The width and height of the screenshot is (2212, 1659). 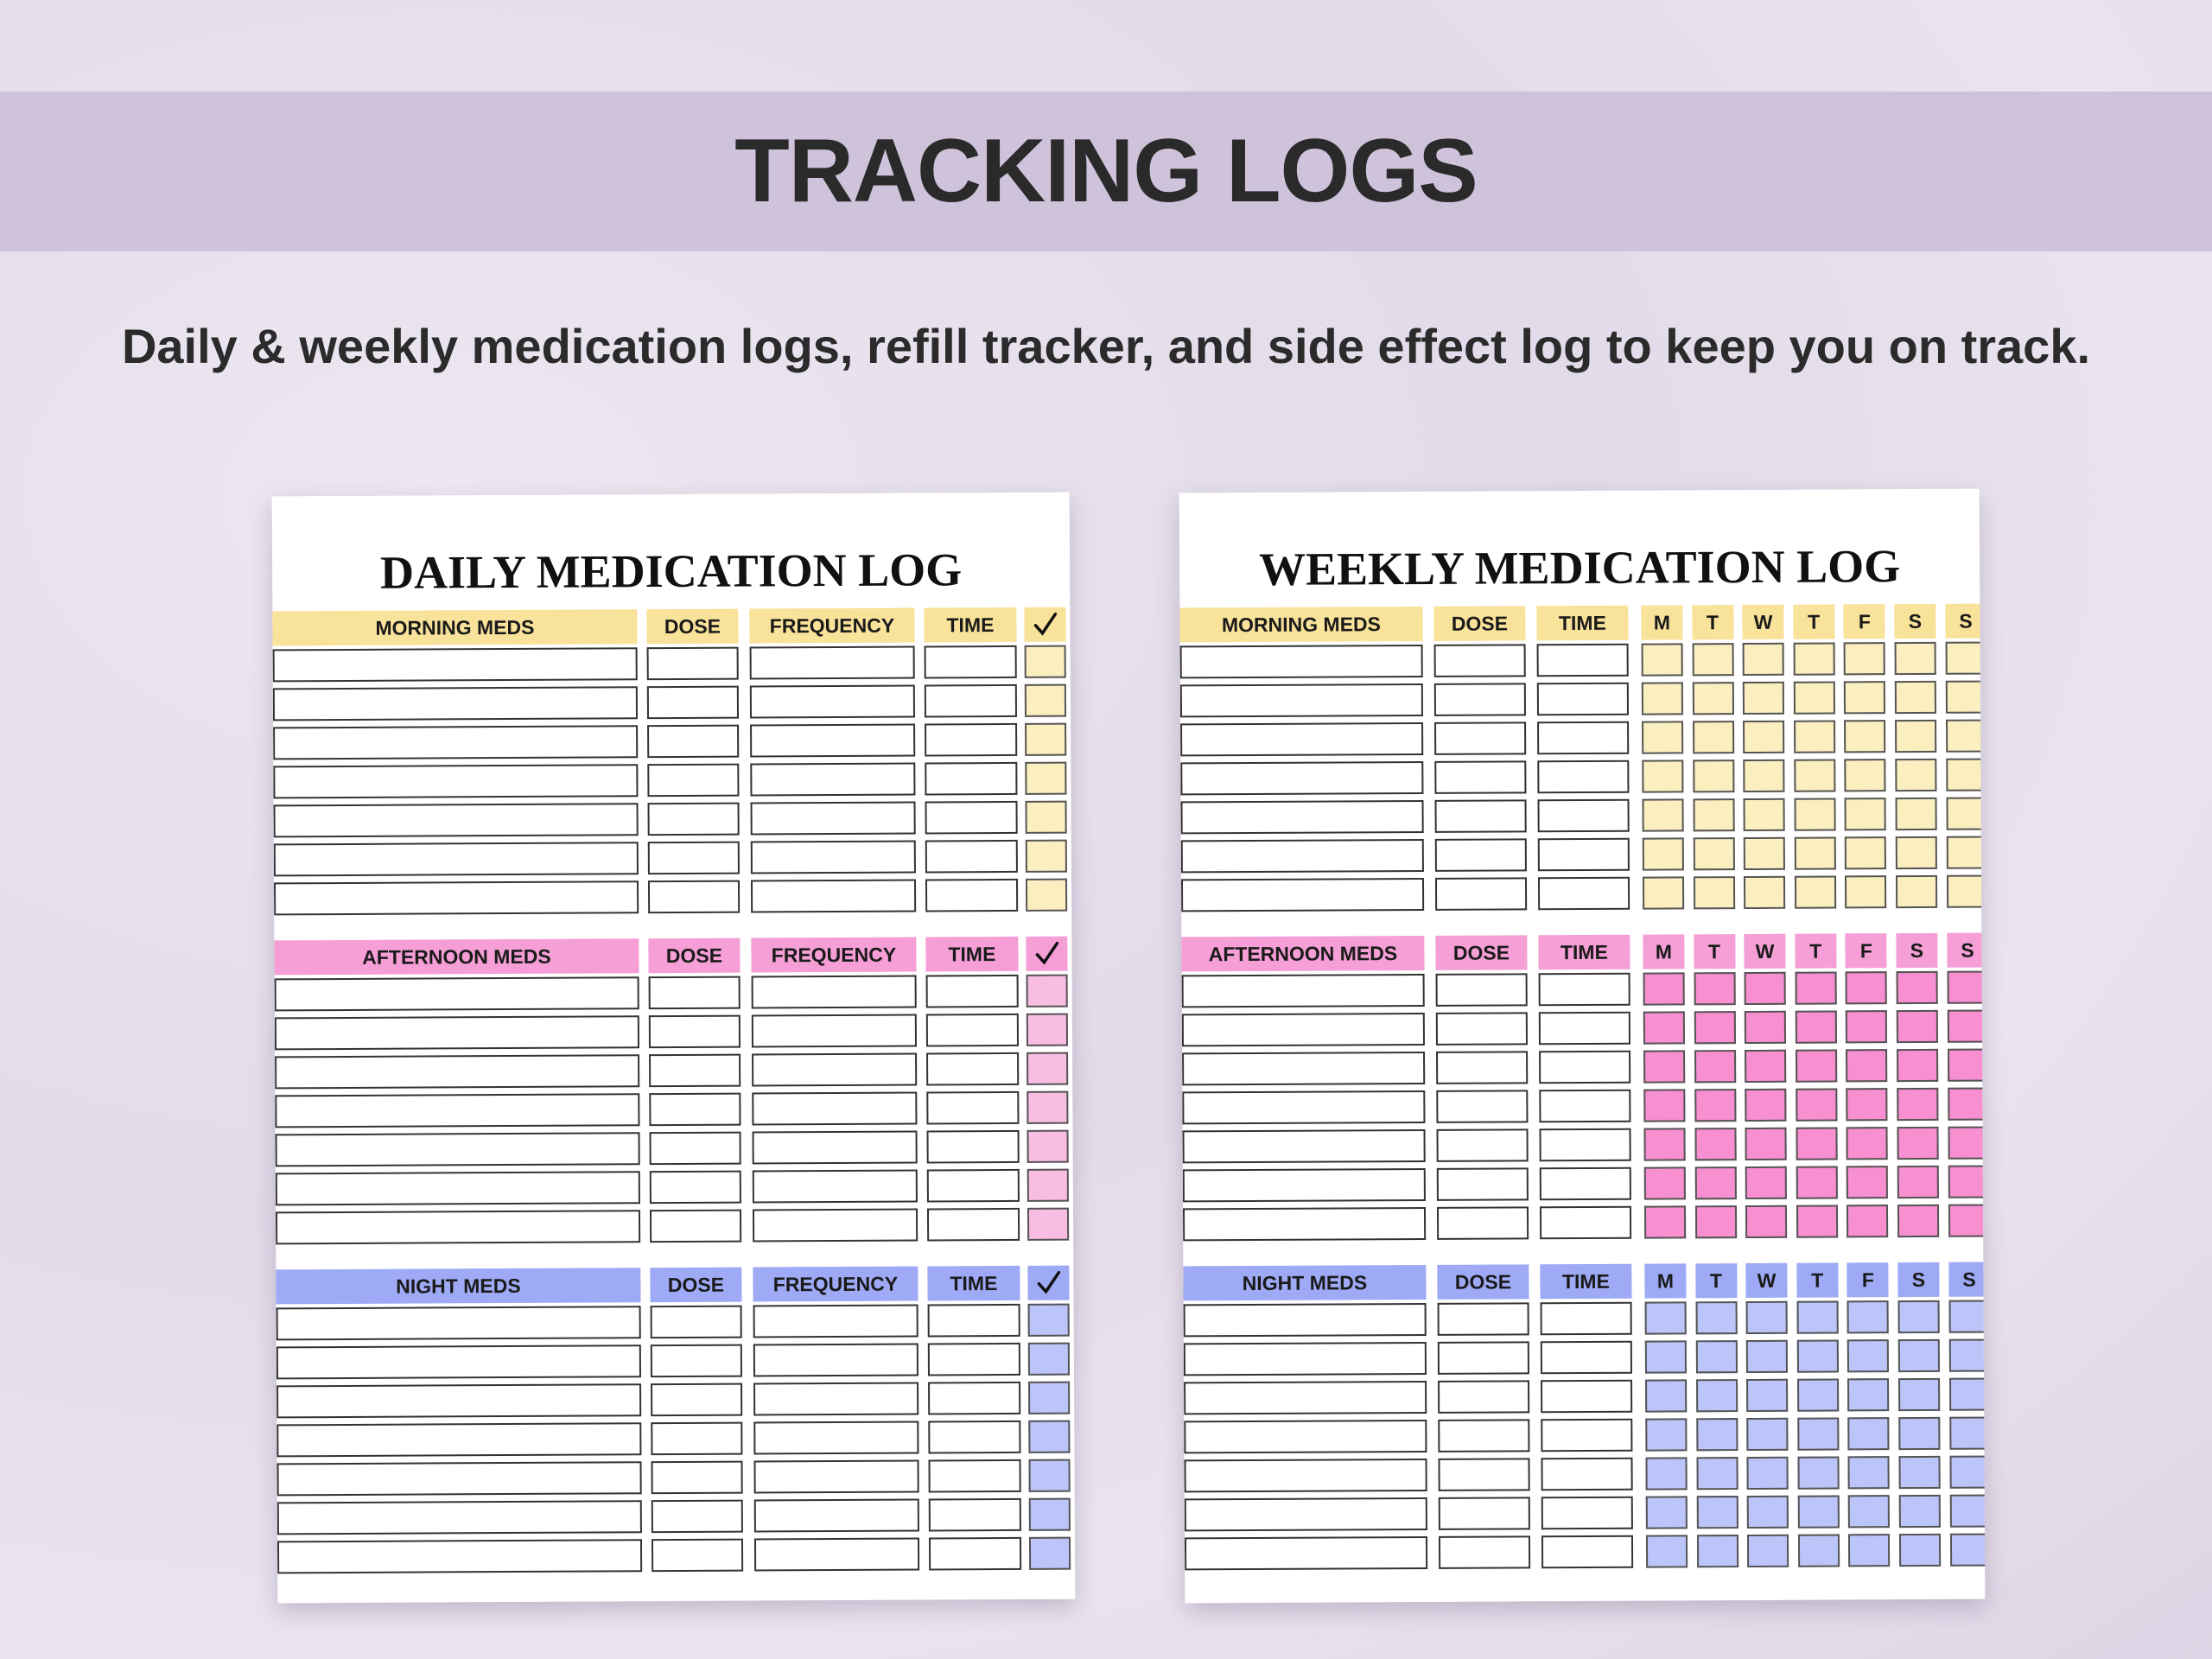 What do you see at coordinates (1714, 951) in the screenshot?
I see `day-header: T` at bounding box center [1714, 951].